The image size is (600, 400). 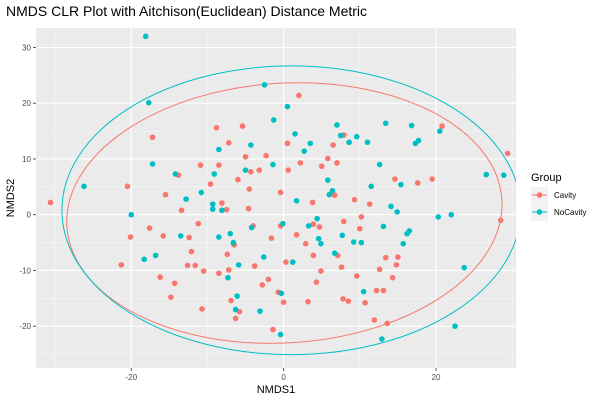 I want to click on y-tick-label: -20, so click(x=25, y=326).